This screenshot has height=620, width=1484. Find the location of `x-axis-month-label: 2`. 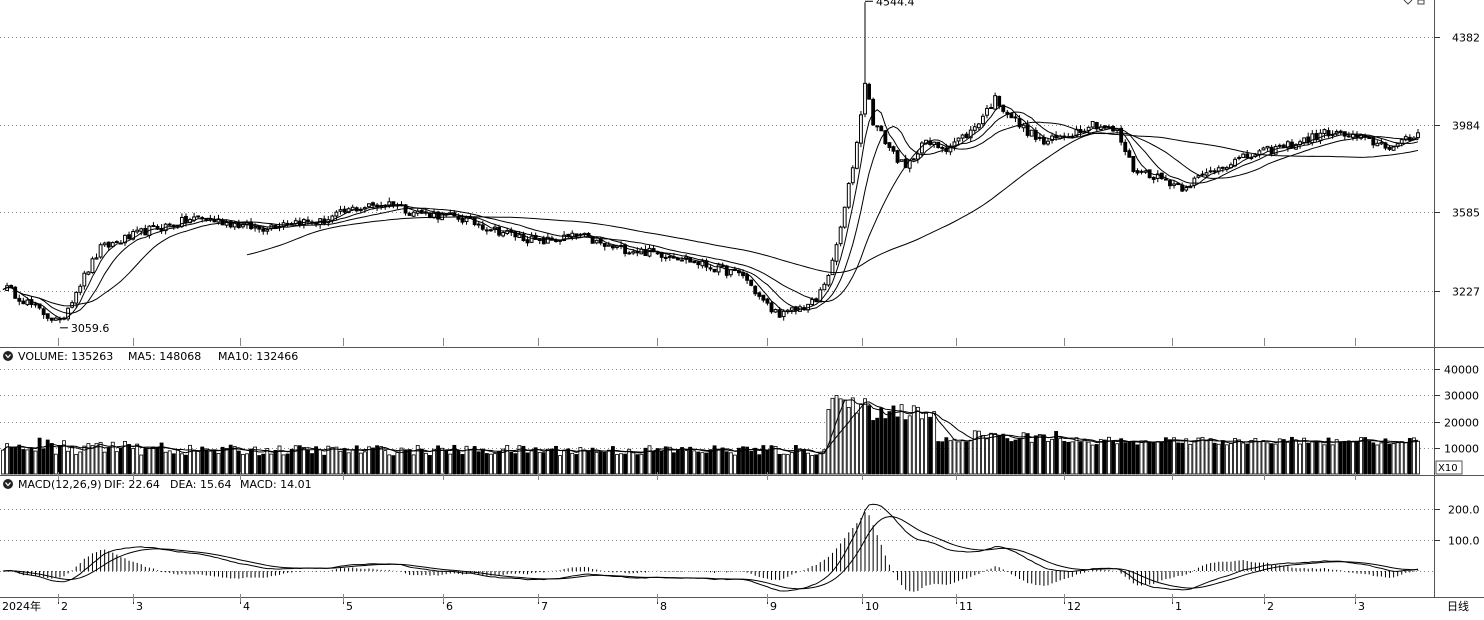

x-axis-month-label: 2 is located at coordinates (1270, 606).